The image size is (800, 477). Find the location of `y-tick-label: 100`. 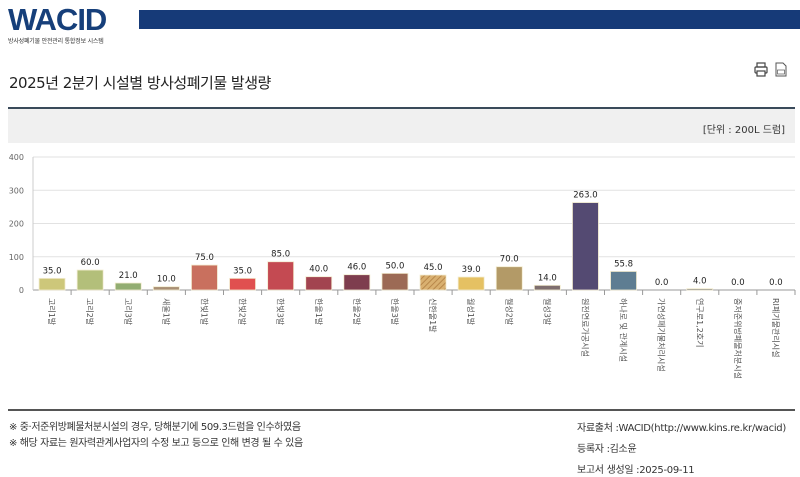

y-tick-label: 100 is located at coordinates (16, 257).